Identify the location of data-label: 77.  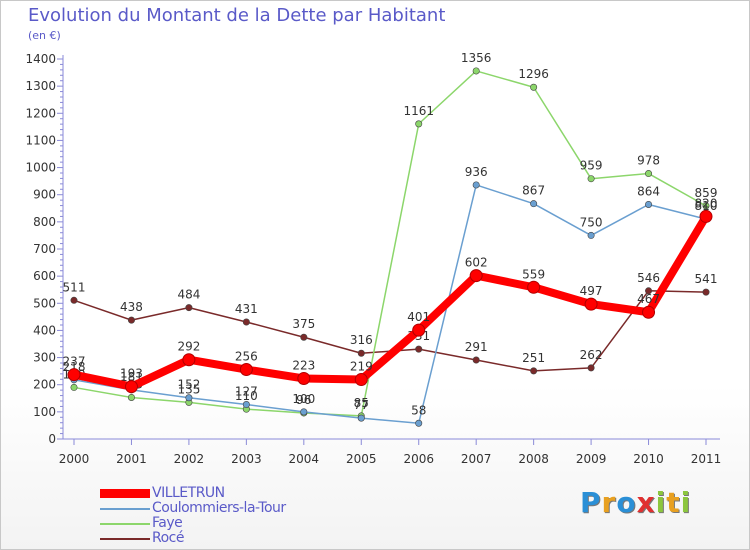
(361, 405).